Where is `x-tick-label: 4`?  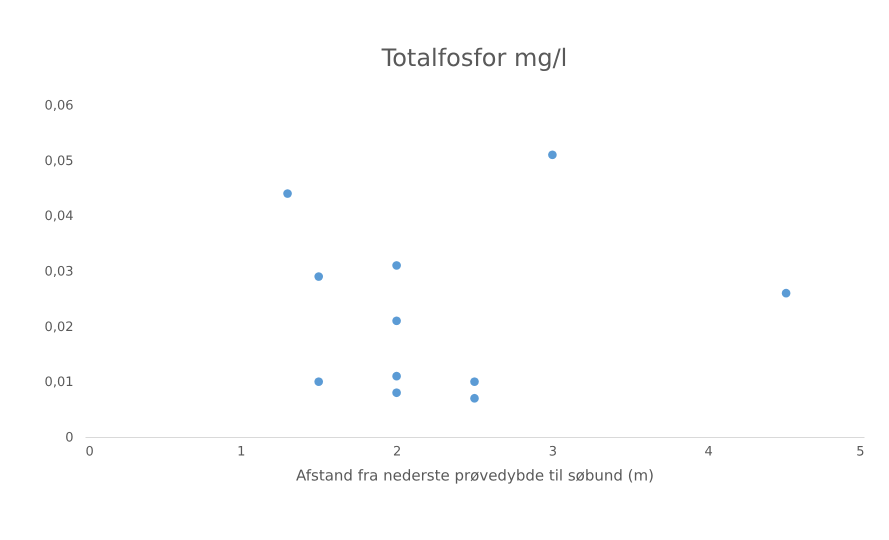
x-tick-label: 4 is located at coordinates (708, 452).